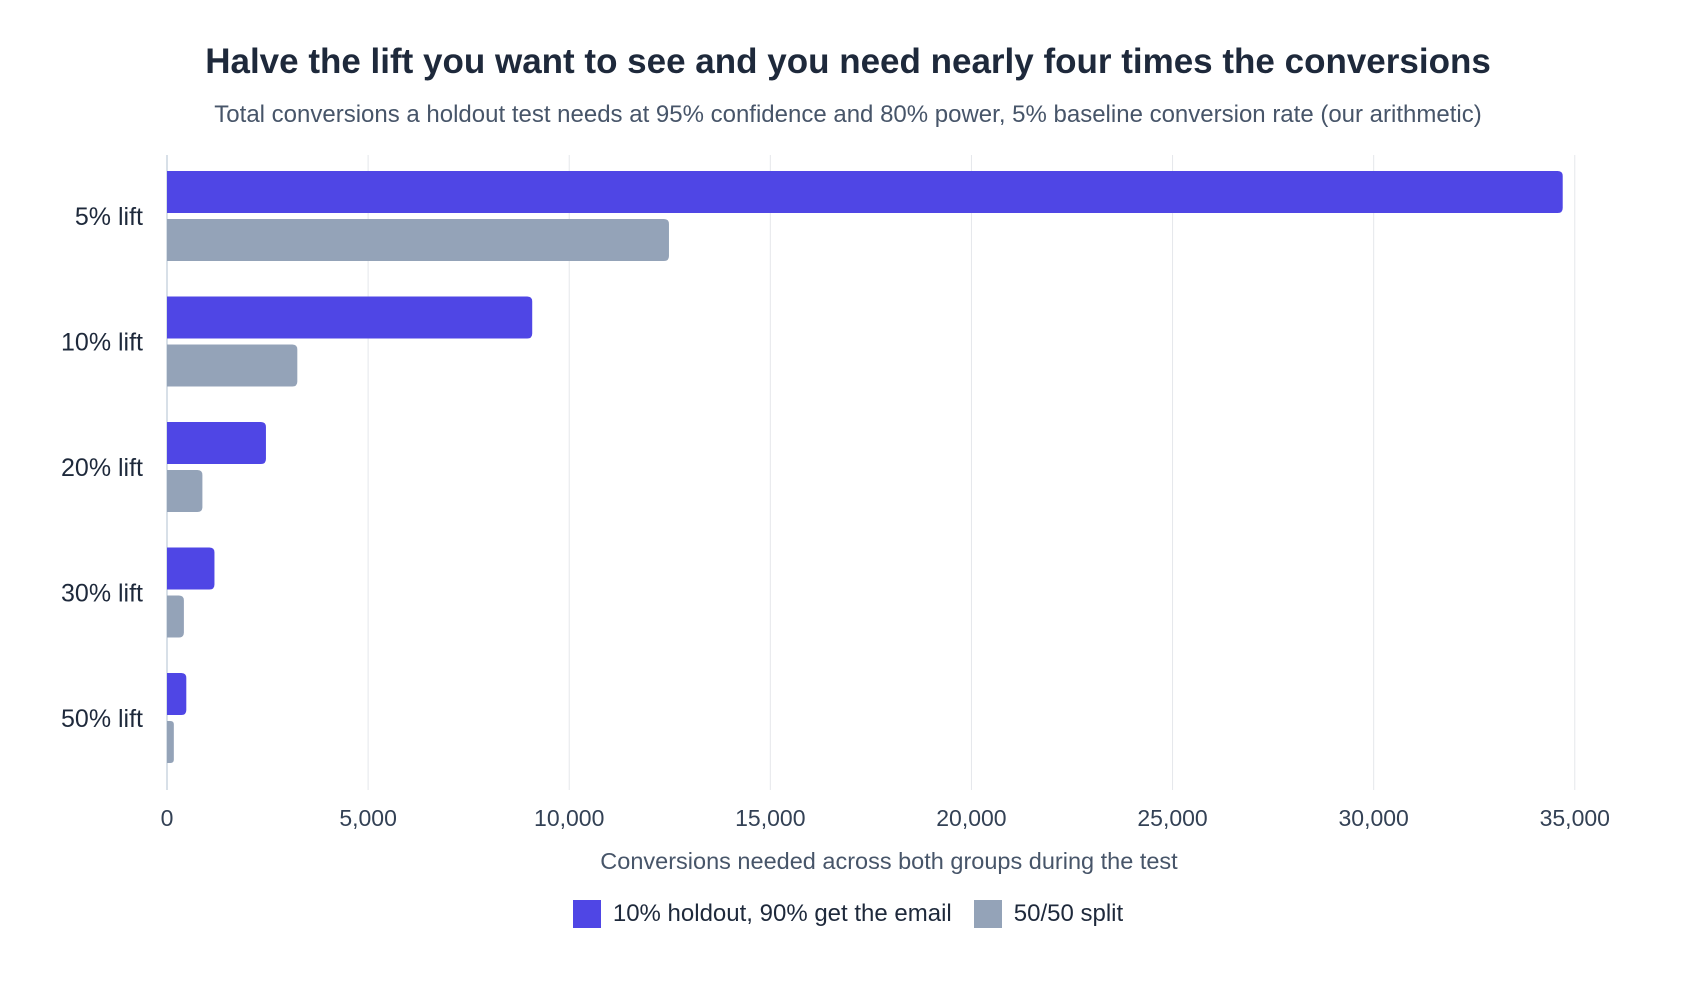 This screenshot has height=996, width=1696. What do you see at coordinates (770, 818) in the screenshot?
I see `x-tick-label: 15,000` at bounding box center [770, 818].